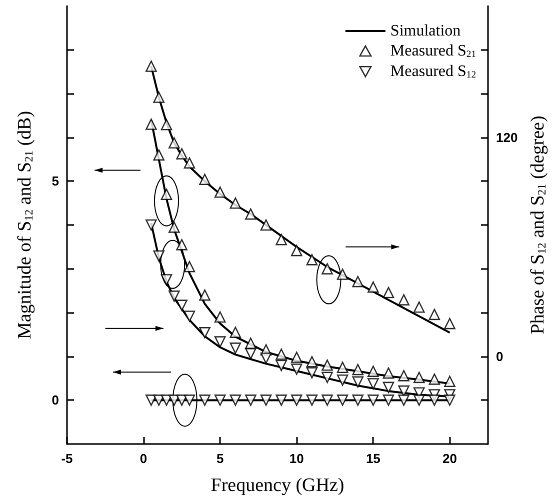  Describe the element at coordinates (449, 458) in the screenshot. I see `x-tick-label: 20` at that location.